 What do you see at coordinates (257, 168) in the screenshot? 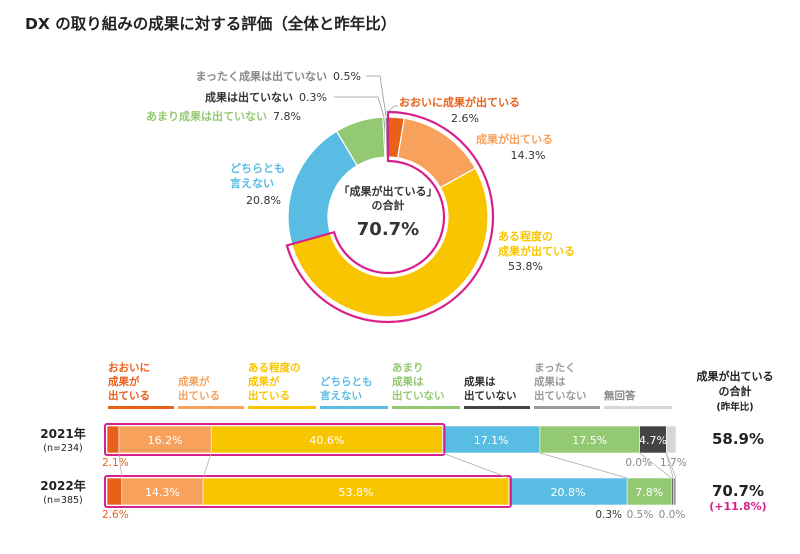
I see `label-neutral-label-1: どちらとも` at bounding box center [257, 168].